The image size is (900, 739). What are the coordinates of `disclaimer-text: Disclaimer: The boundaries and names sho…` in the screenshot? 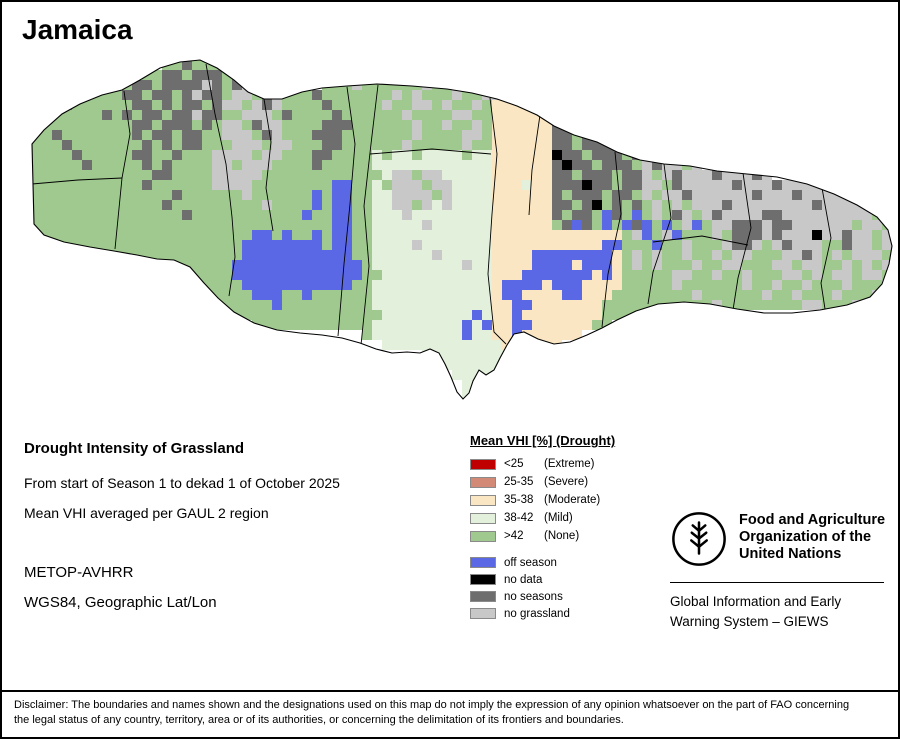 It's located at (432, 712).